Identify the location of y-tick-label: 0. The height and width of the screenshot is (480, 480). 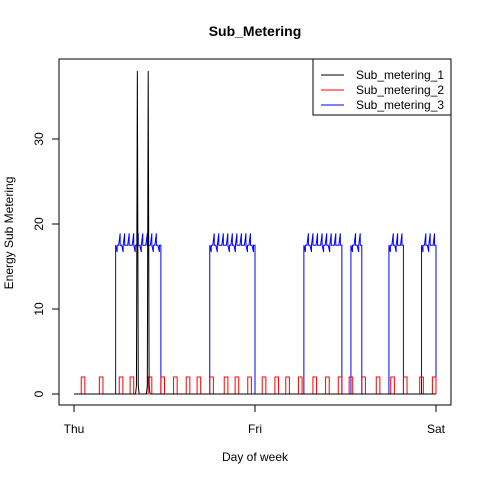
(39, 393).